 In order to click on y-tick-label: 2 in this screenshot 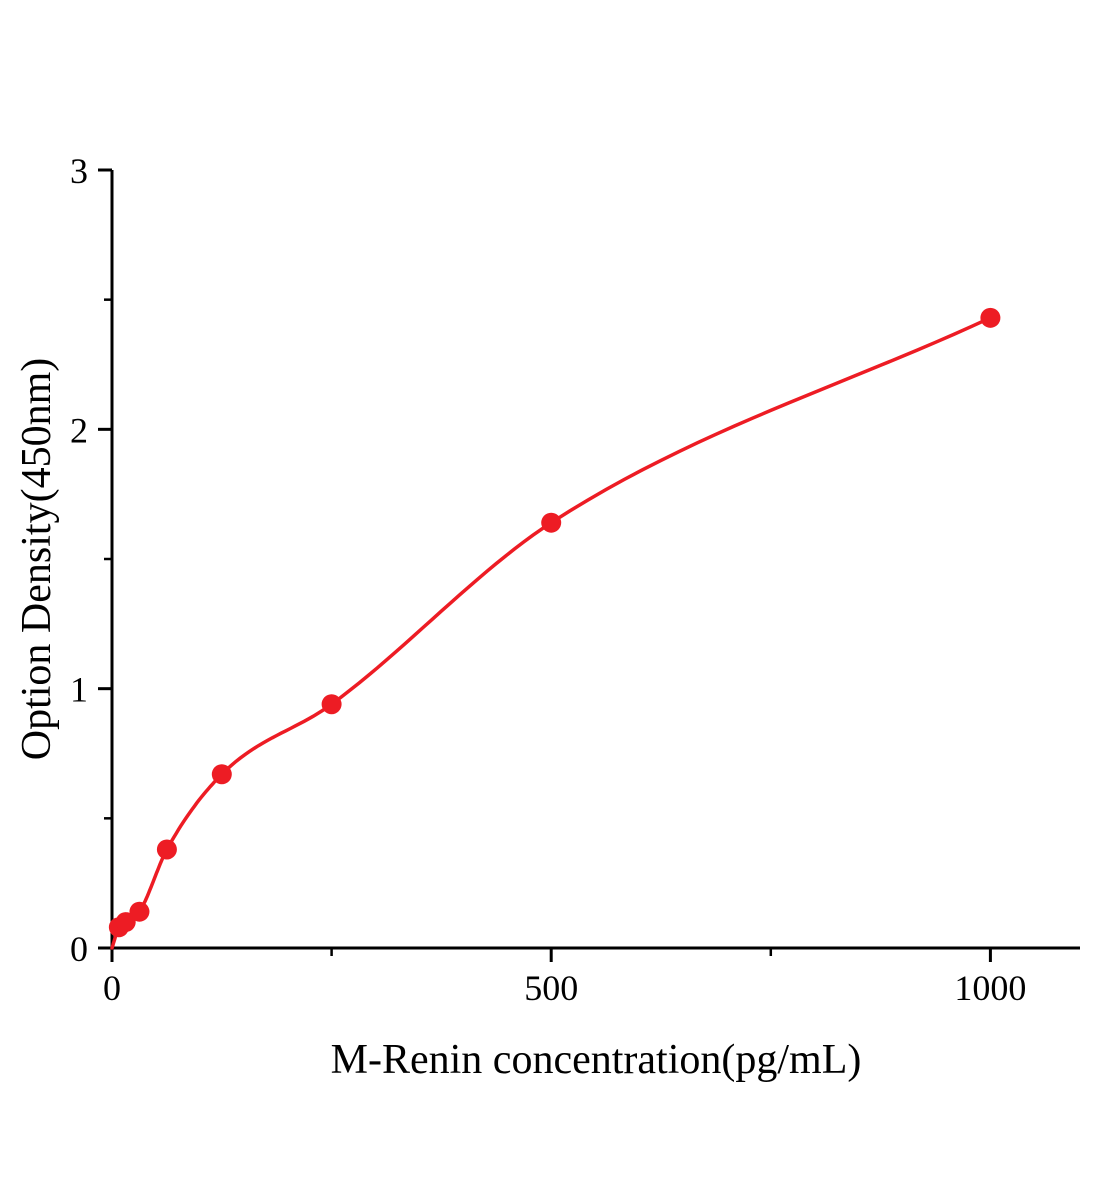, I will do `click(79, 430)`.